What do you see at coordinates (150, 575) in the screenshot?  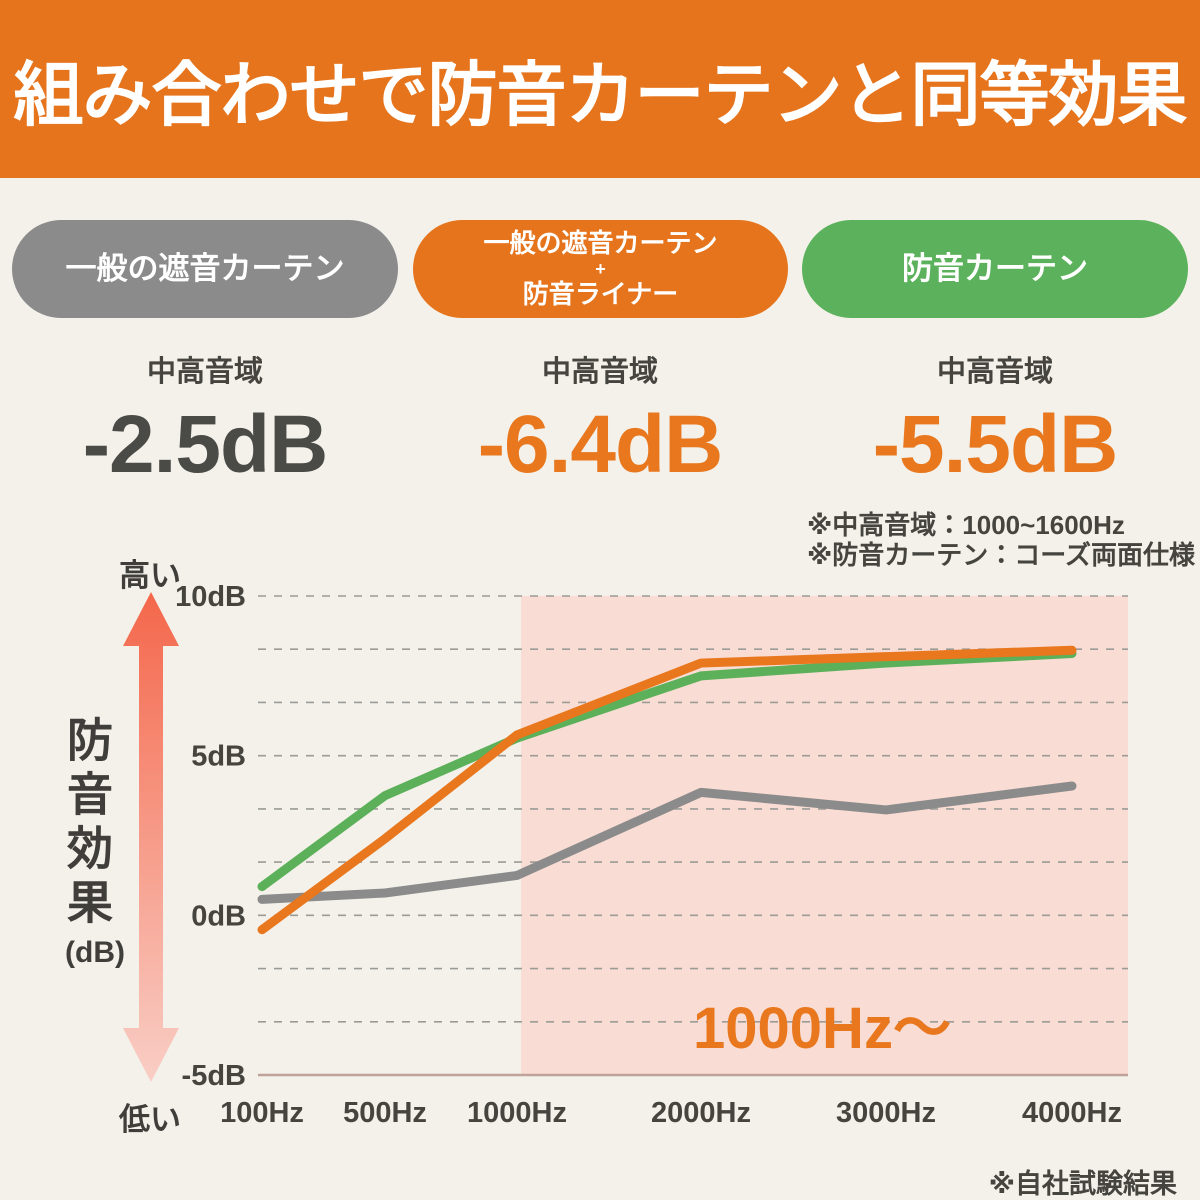 I see `y-axis-high-label: 高い` at bounding box center [150, 575].